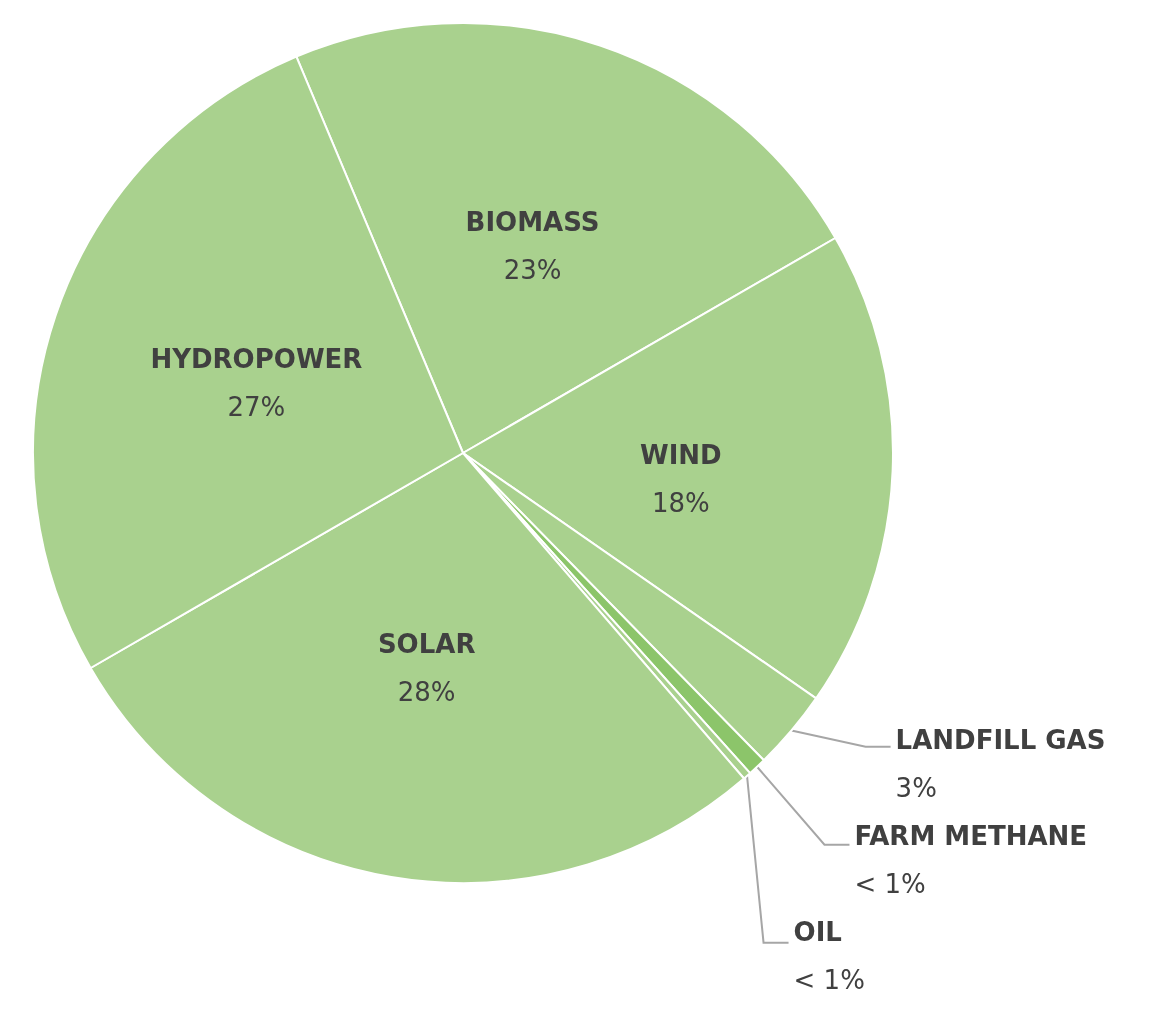  Describe the element at coordinates (1000, 739) in the screenshot. I see `slice-label: LANDFILL GAS` at that location.